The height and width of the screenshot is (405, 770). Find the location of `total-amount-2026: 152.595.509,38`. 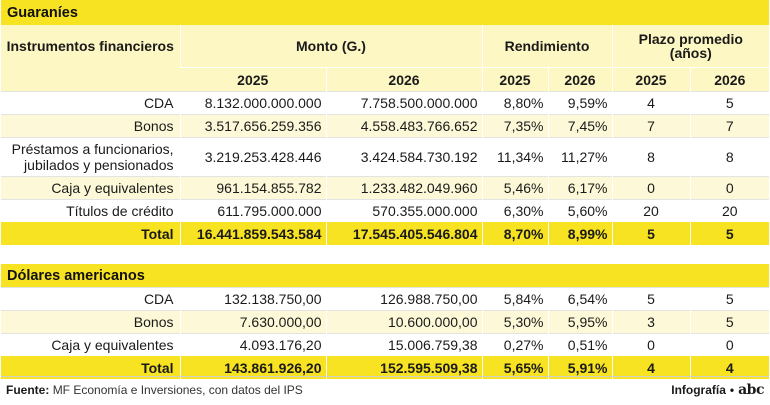

total-amount-2026: 152.595.509,38 is located at coordinates (403, 367).